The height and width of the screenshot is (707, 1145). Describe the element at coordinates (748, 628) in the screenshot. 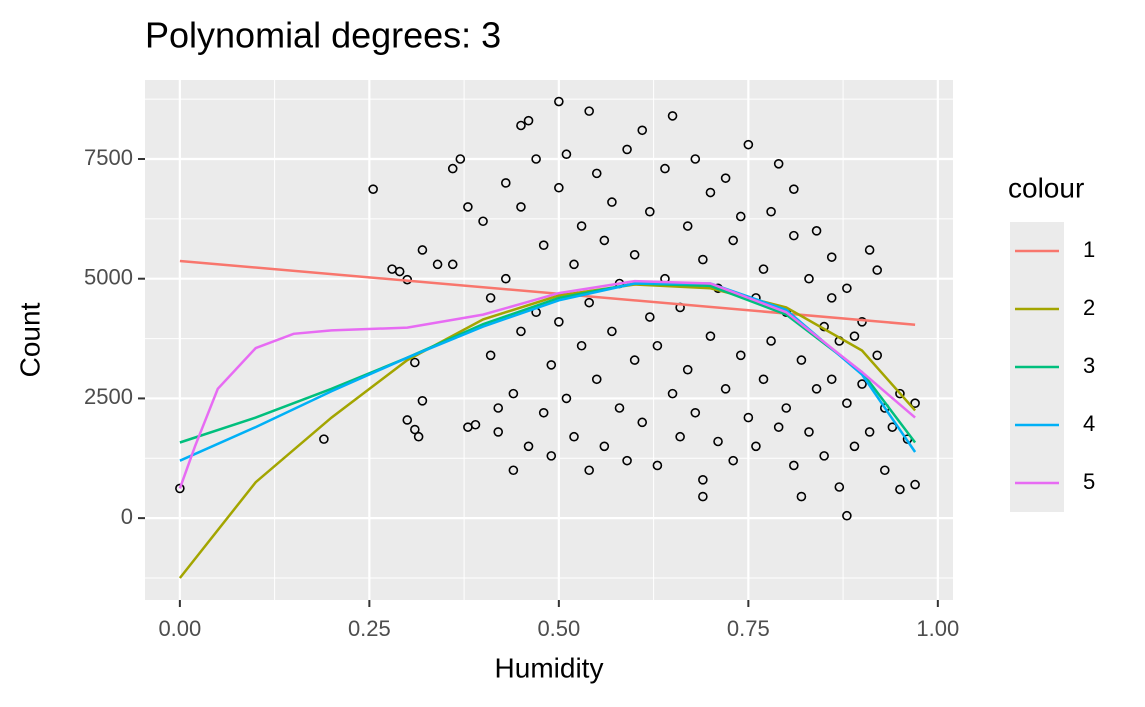

I see `x-tick-label: 0.75` at that location.